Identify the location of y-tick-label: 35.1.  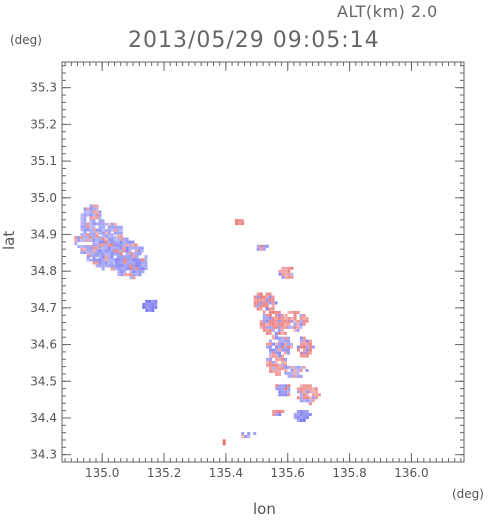
(43, 161).